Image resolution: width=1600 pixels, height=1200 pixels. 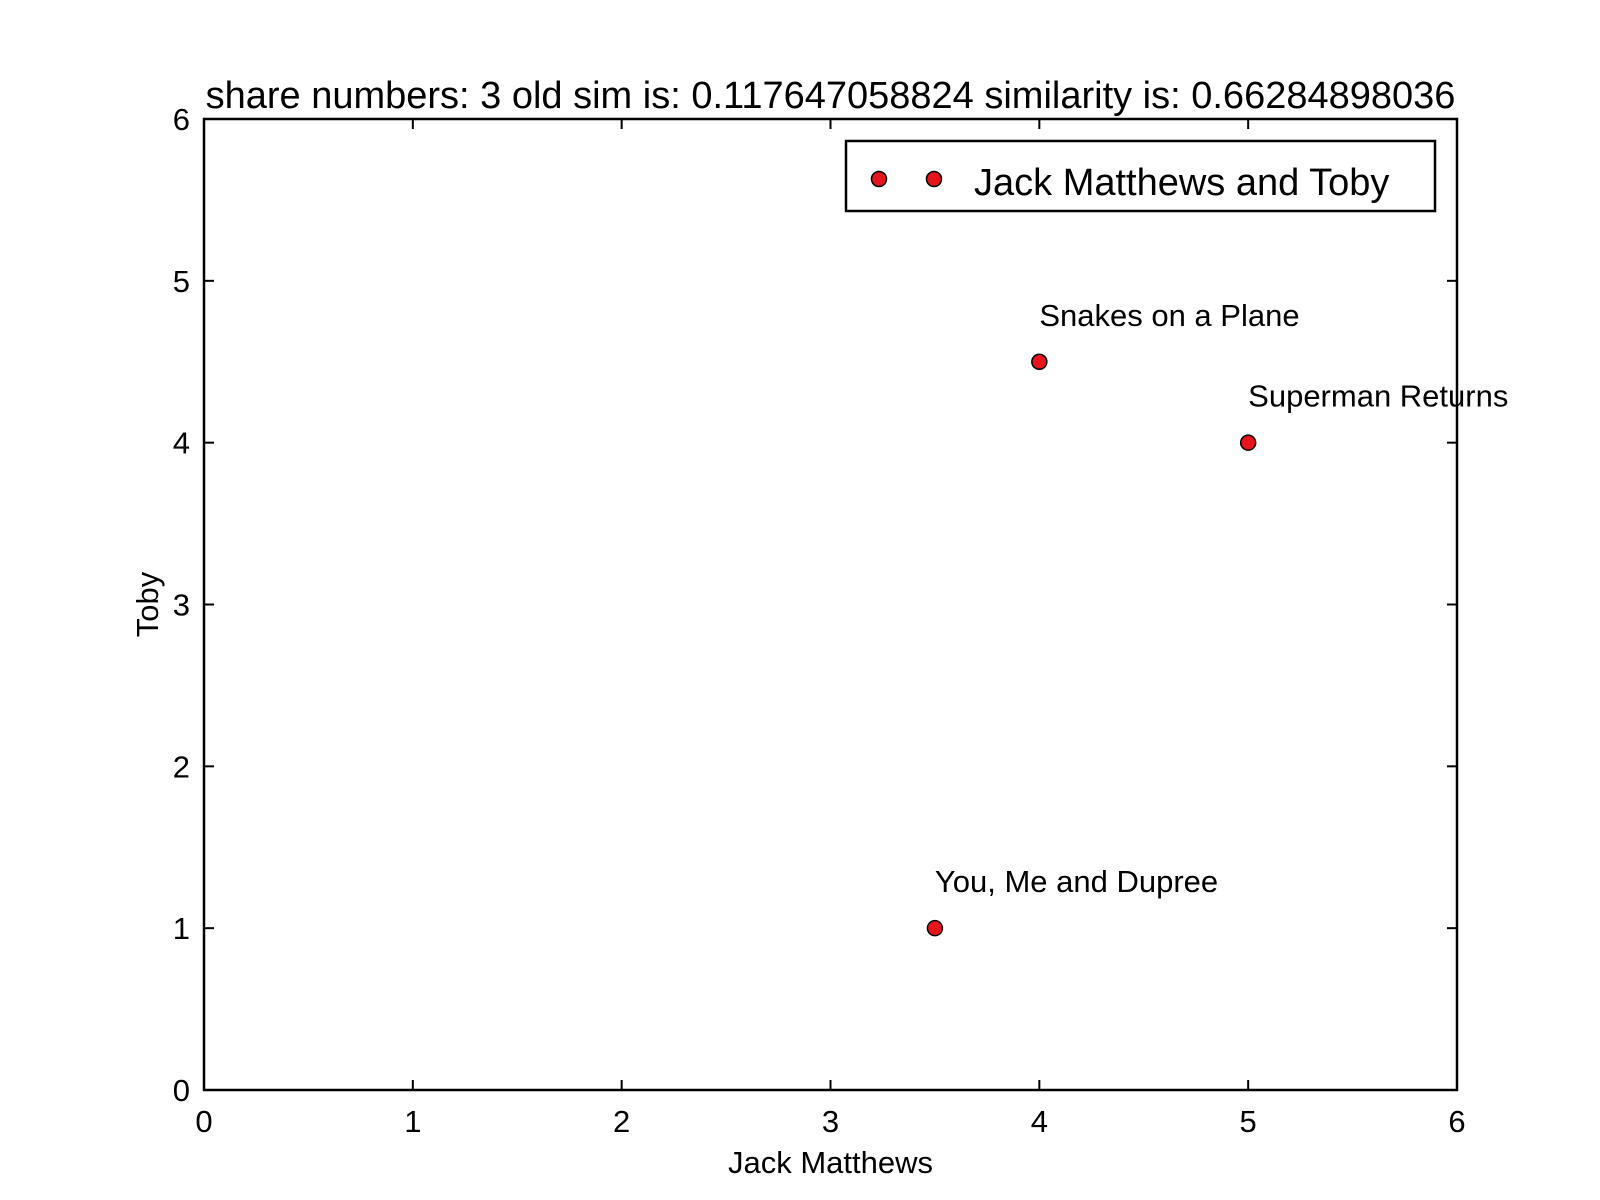 What do you see at coordinates (1039, 1121) in the screenshot?
I see `x-tick-label: 4` at bounding box center [1039, 1121].